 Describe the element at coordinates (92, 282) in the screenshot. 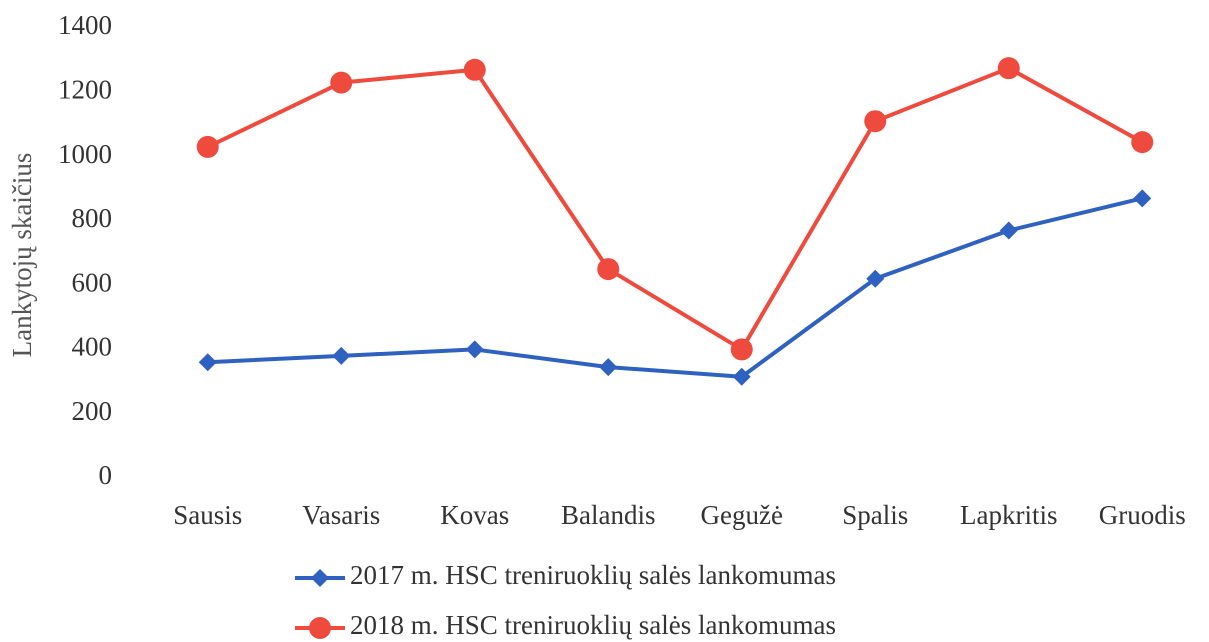

I see `y-tick-label: 600` at that location.